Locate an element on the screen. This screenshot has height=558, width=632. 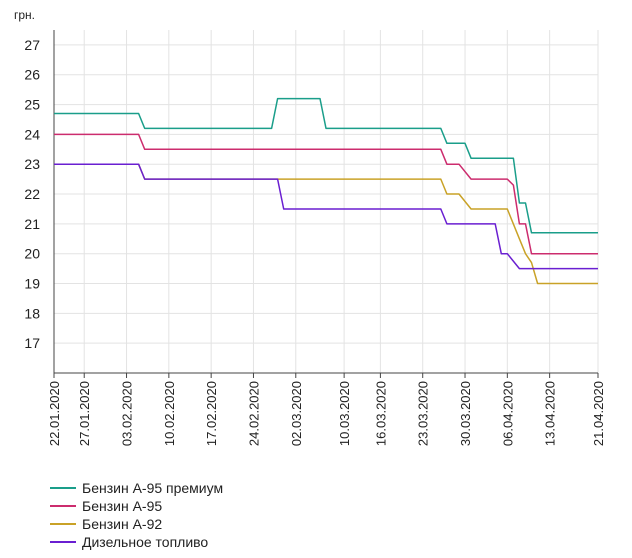
x-tick-label: 02.03.2020 is located at coordinates (296, 413).